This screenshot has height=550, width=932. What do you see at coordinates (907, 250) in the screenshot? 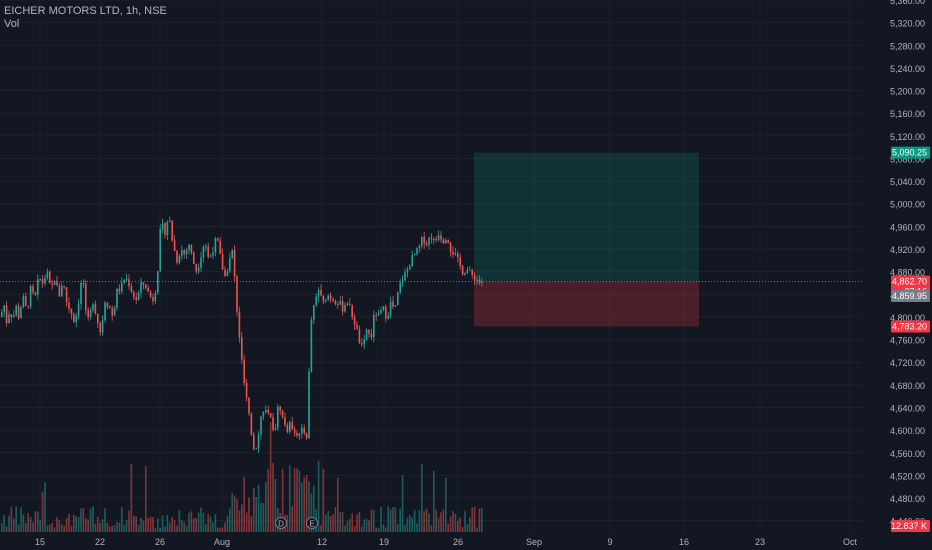
I see `y-tick-label: 4,920.00` at bounding box center [907, 250].